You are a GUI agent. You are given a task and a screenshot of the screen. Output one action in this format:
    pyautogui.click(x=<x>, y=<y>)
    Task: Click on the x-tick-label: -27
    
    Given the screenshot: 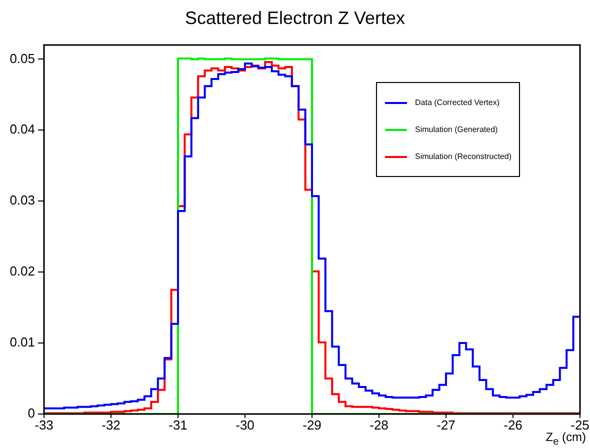 What is the action you would take?
    pyautogui.click(x=446, y=424)
    